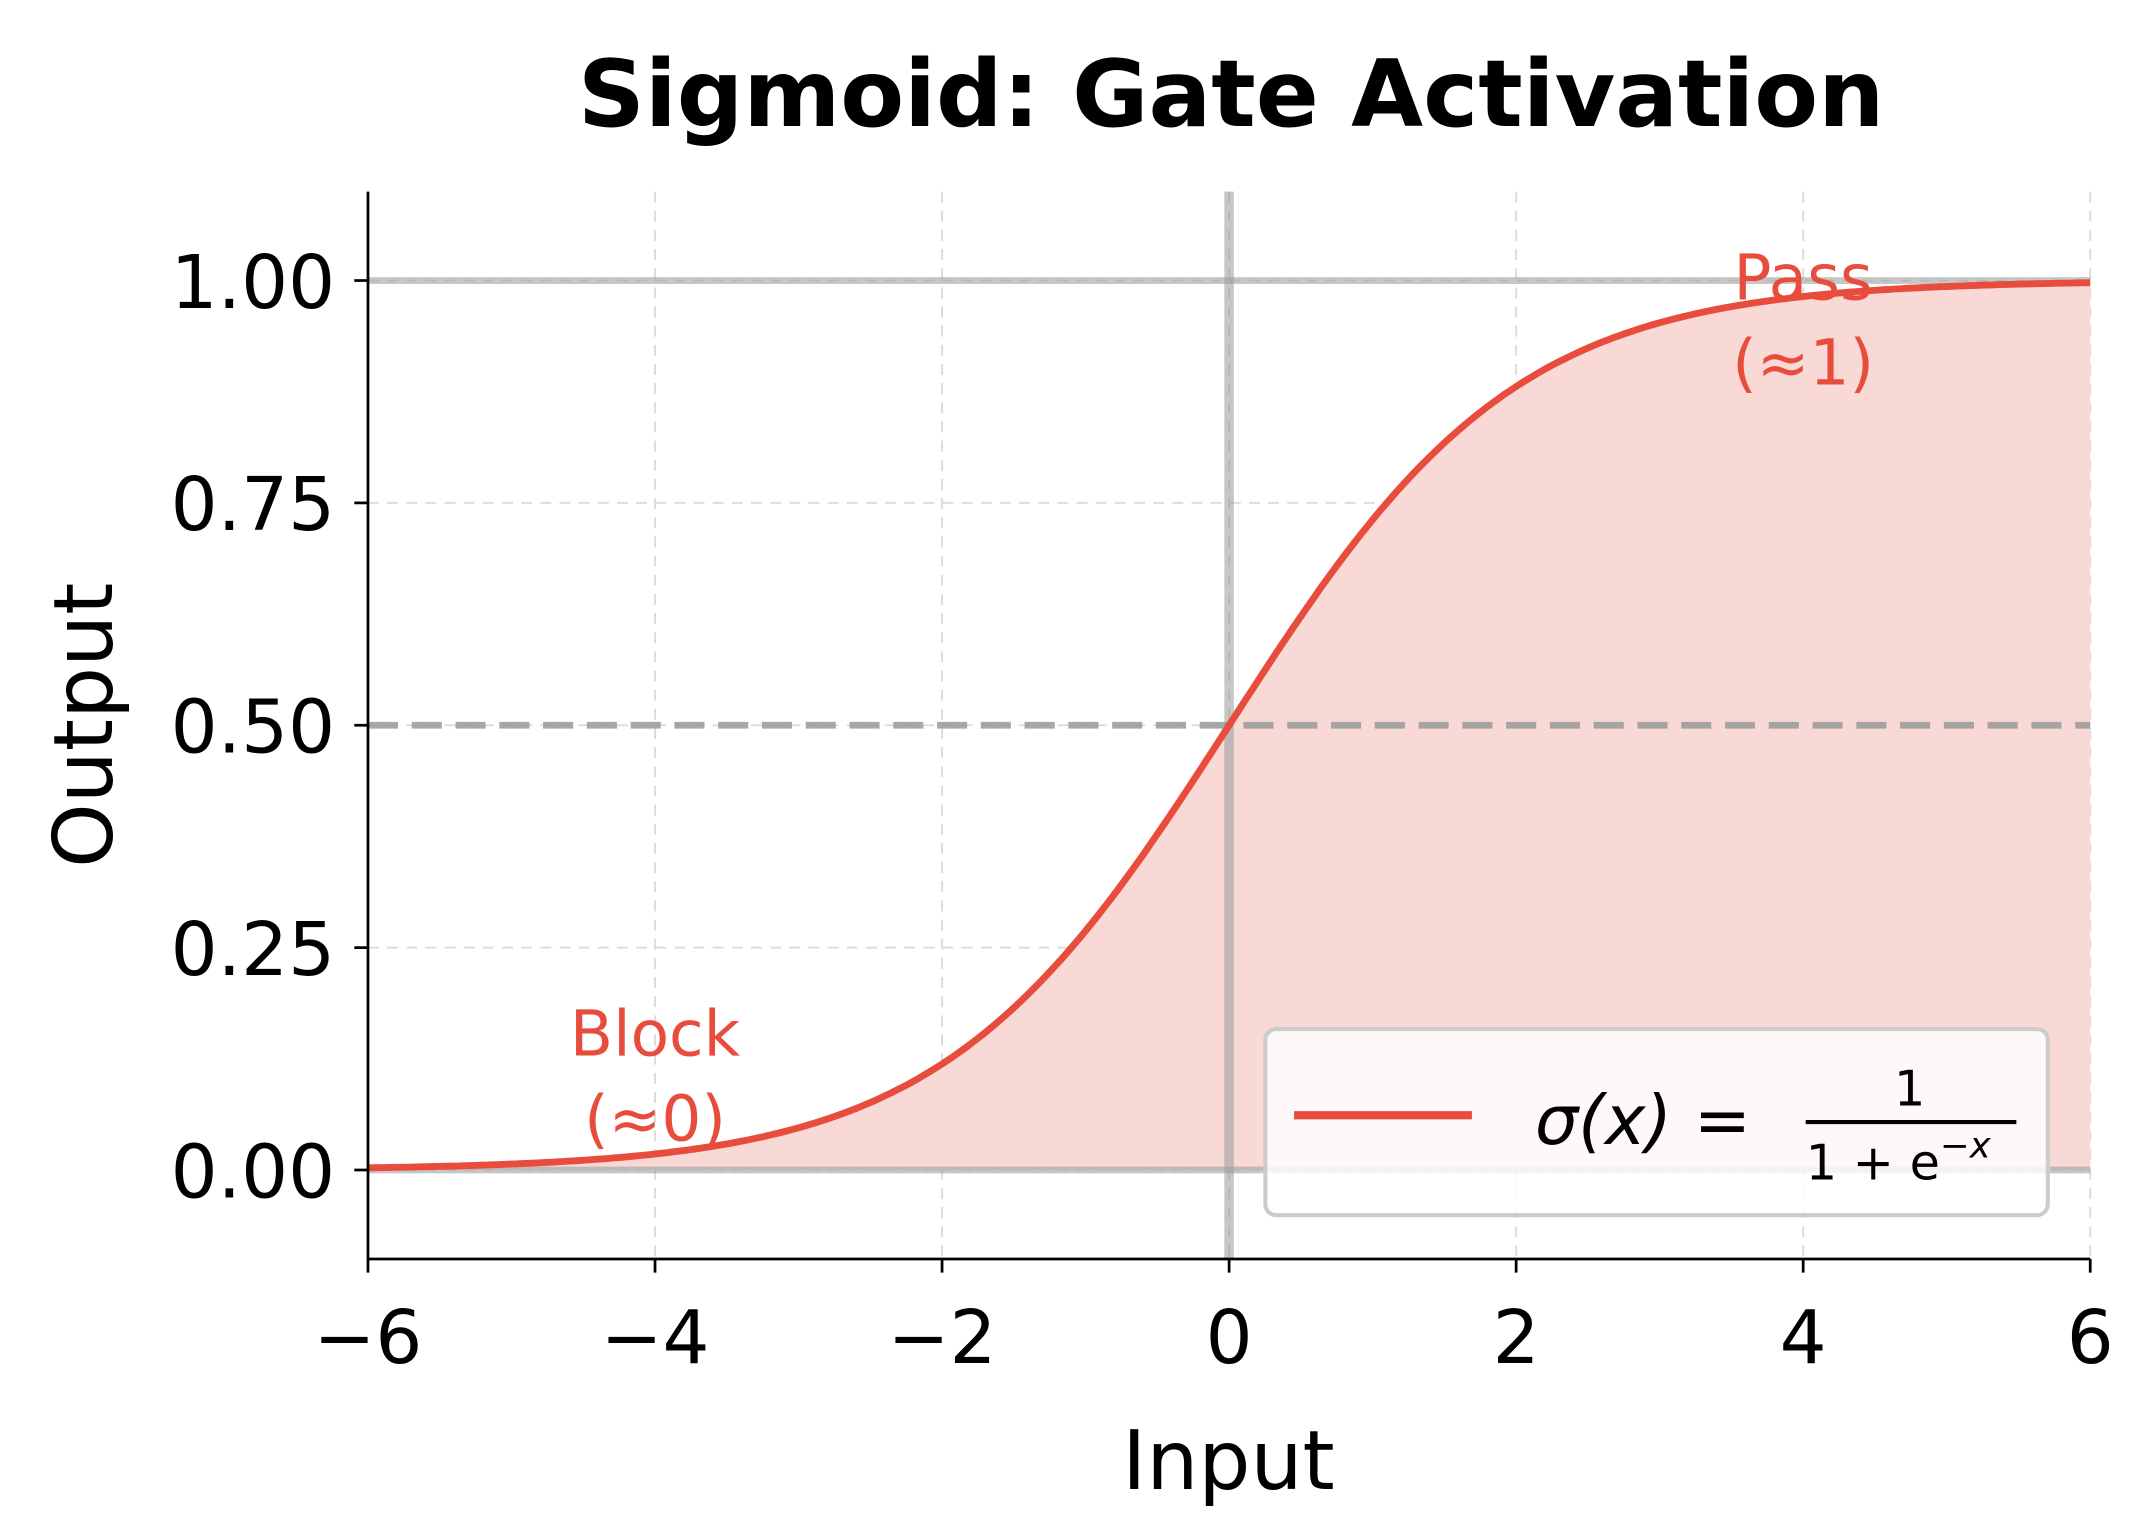 This screenshot has width=2134, height=1539. Describe the element at coordinates (655, 1338) in the screenshot. I see `x-tick-label: −4` at that location.